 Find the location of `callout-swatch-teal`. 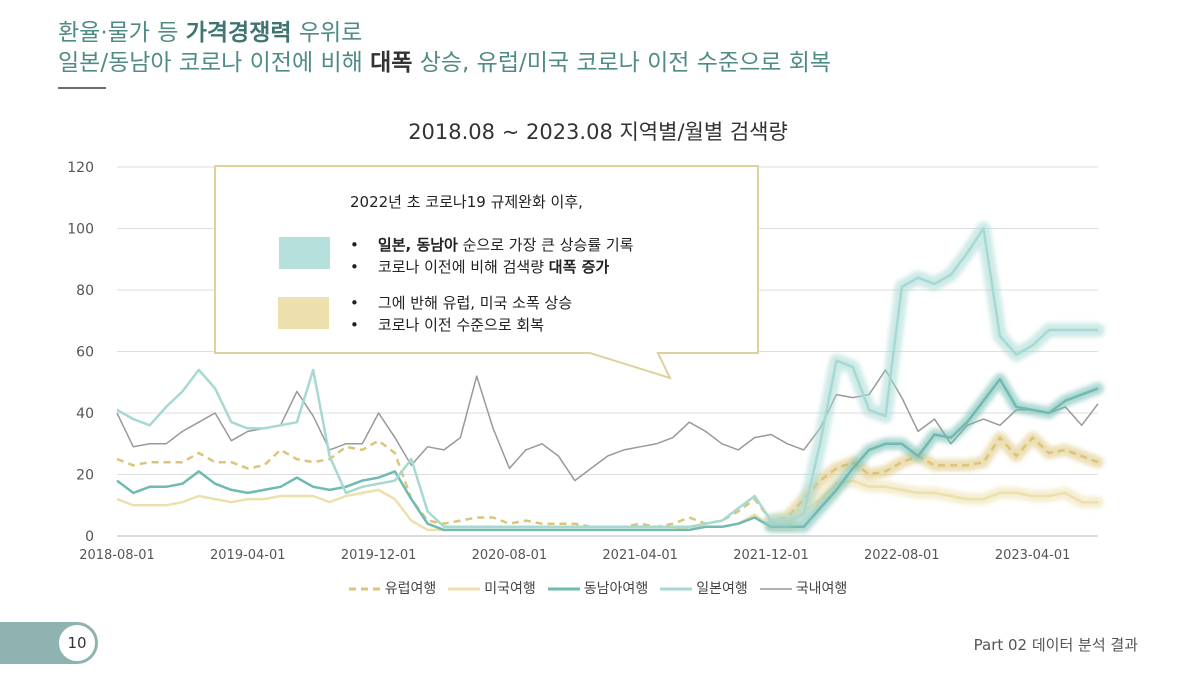

callout-swatch-teal is located at coordinates (304, 253).